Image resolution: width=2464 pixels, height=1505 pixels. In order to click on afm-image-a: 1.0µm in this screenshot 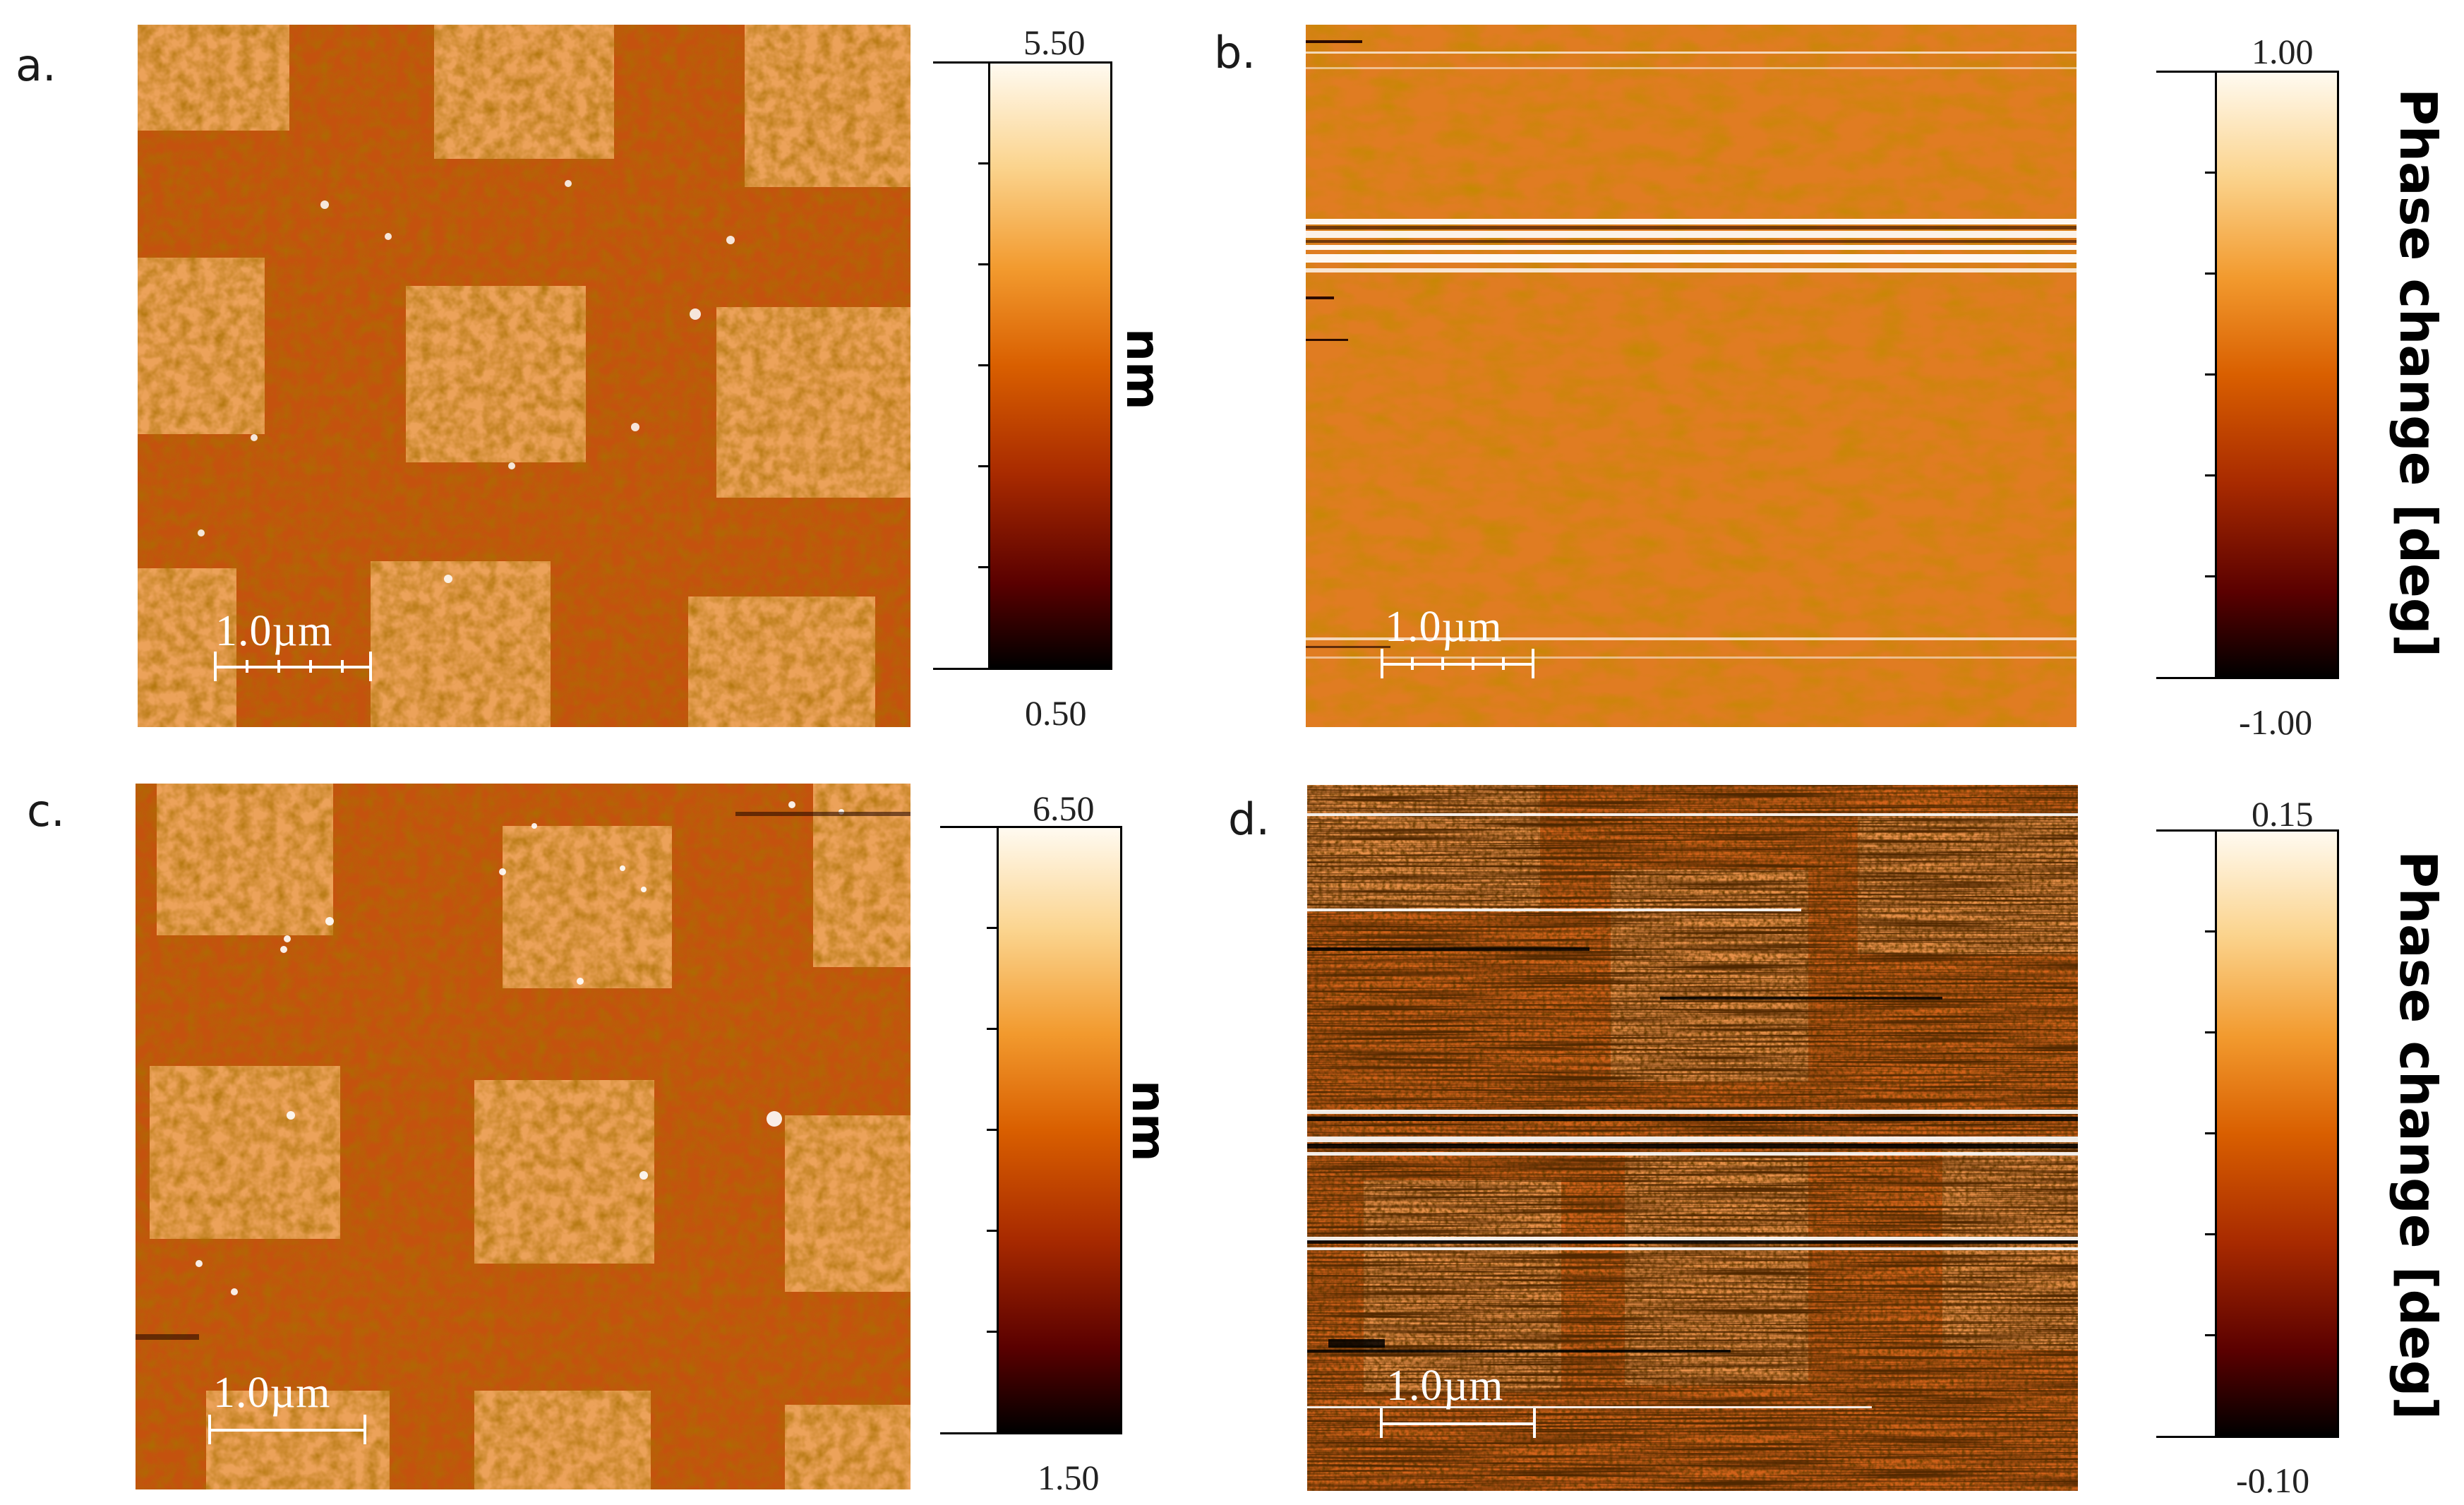, I will do `click(524, 376)`.